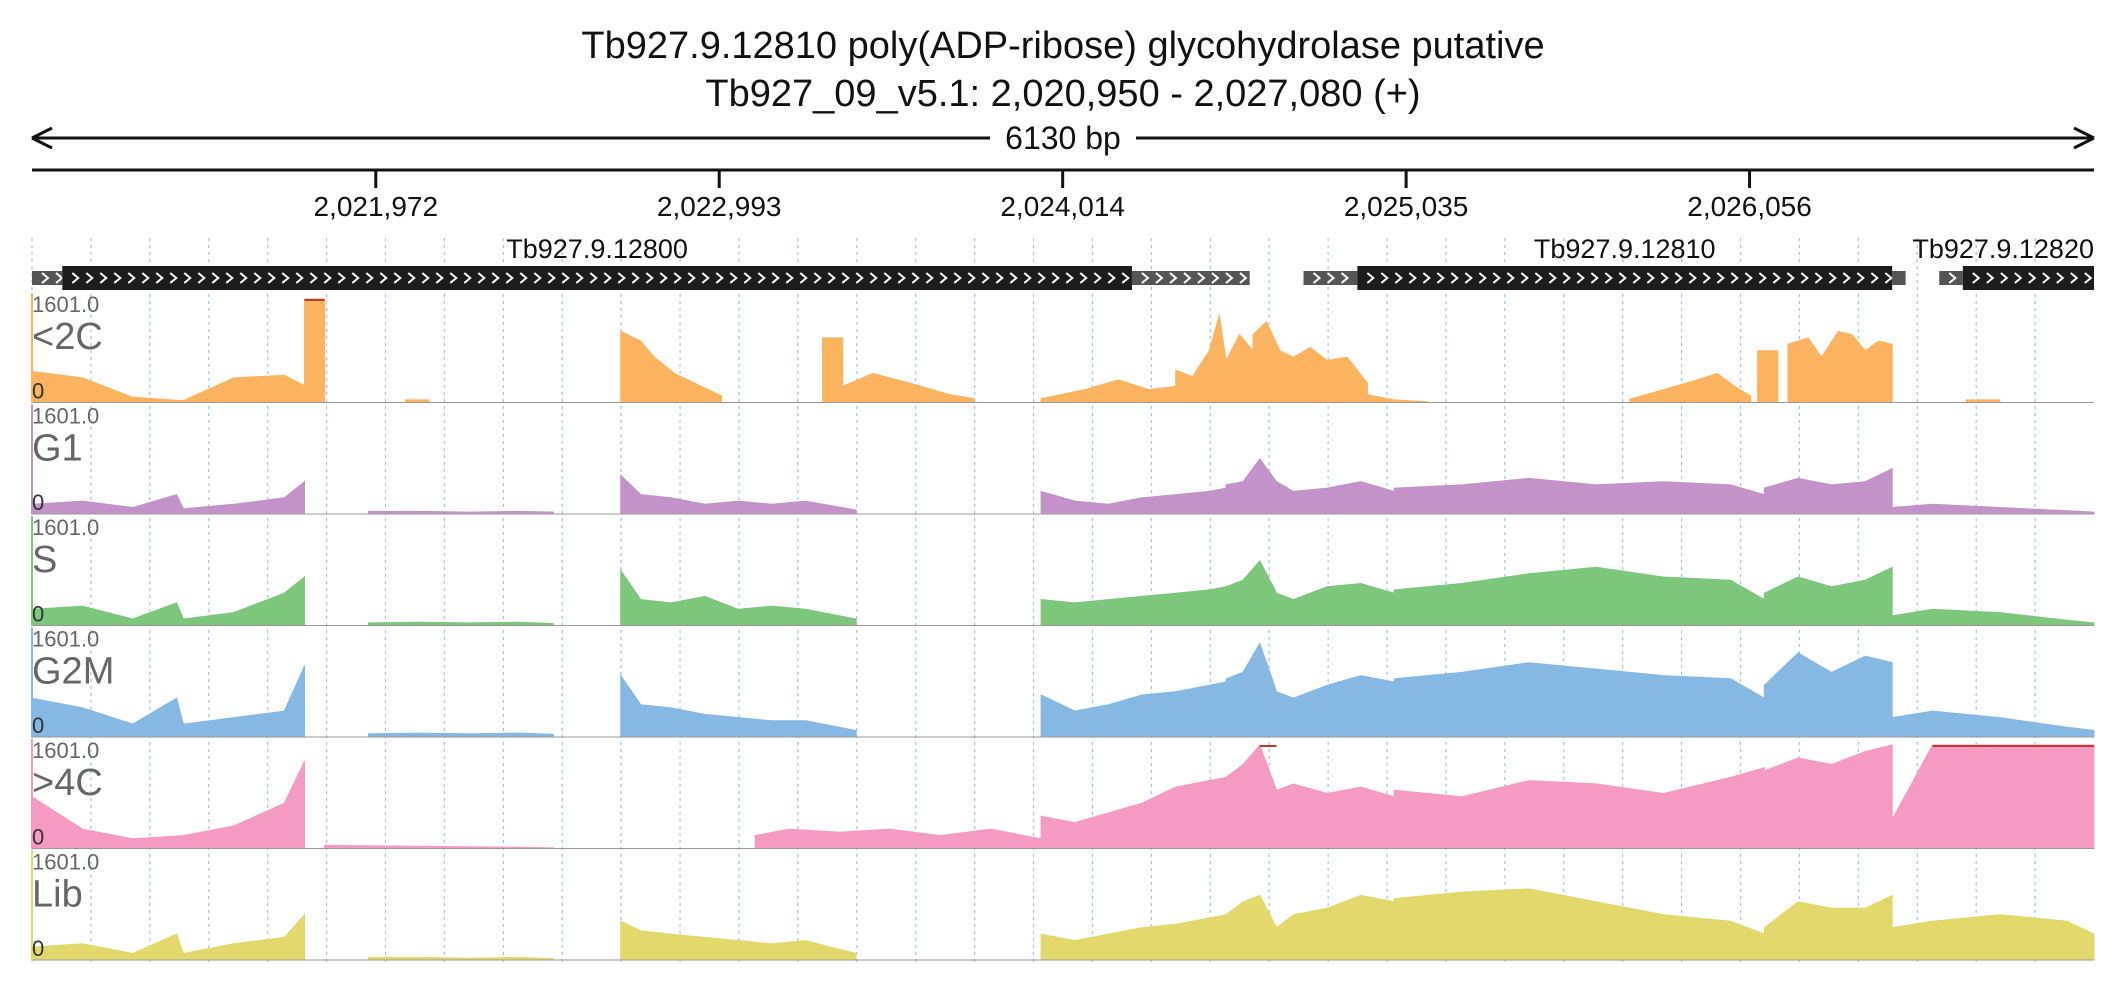 The image size is (2126, 1000). I want to click on track-4C-4: 1601.0 0 >4C, so click(1063, 794).